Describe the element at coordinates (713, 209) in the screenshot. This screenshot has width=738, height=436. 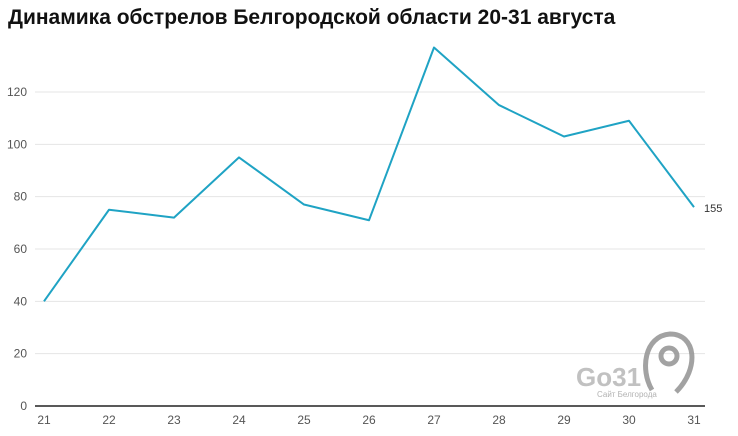
I see `end-data-label: 155` at that location.